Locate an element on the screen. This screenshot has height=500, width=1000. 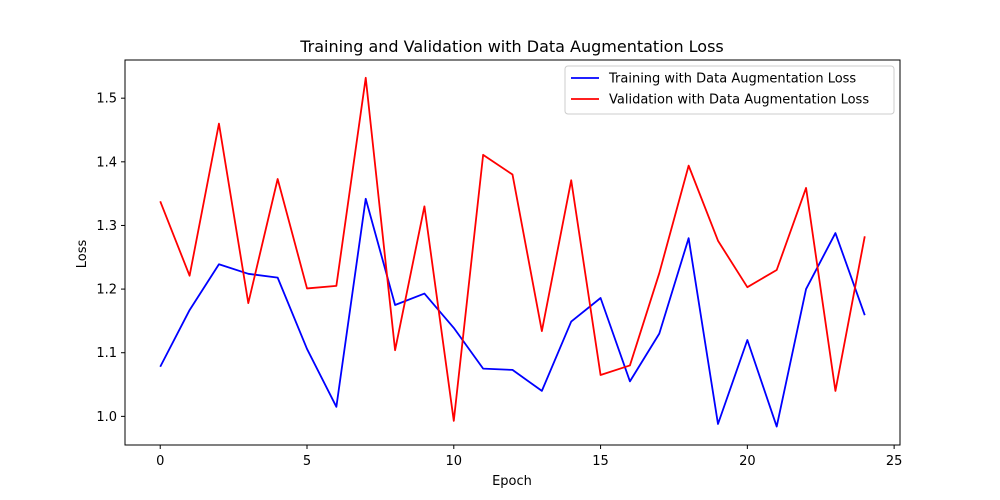
legend-box is located at coordinates (729, 90).